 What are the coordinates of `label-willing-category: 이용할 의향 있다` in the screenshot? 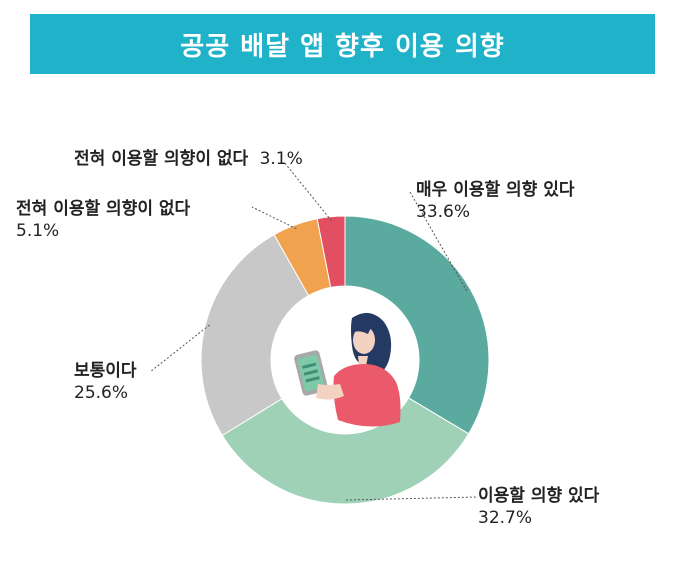 It's located at (539, 496).